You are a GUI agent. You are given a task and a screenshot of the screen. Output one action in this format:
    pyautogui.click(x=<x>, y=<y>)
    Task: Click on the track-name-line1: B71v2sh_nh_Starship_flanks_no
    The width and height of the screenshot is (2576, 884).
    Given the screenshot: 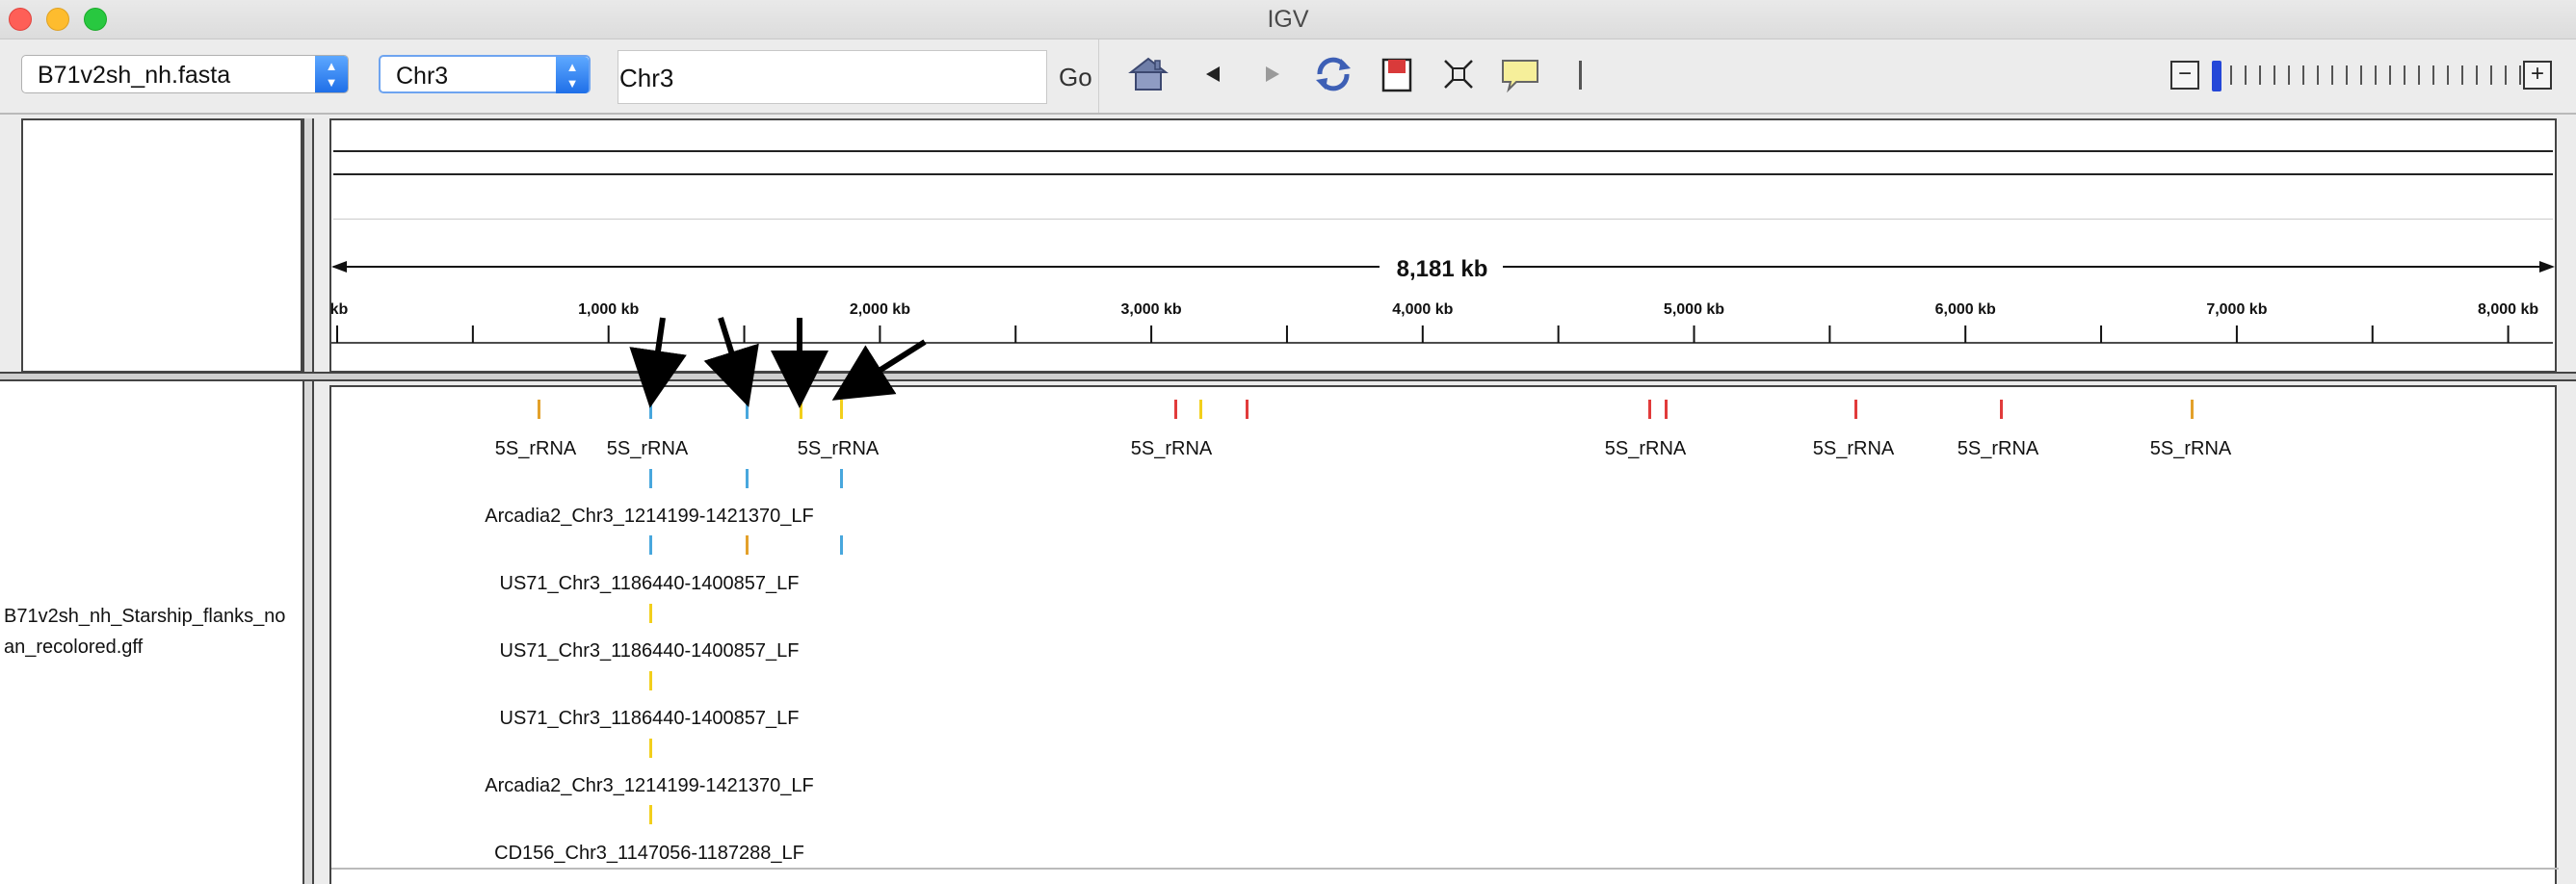 What is the action you would take?
    pyautogui.click(x=145, y=617)
    